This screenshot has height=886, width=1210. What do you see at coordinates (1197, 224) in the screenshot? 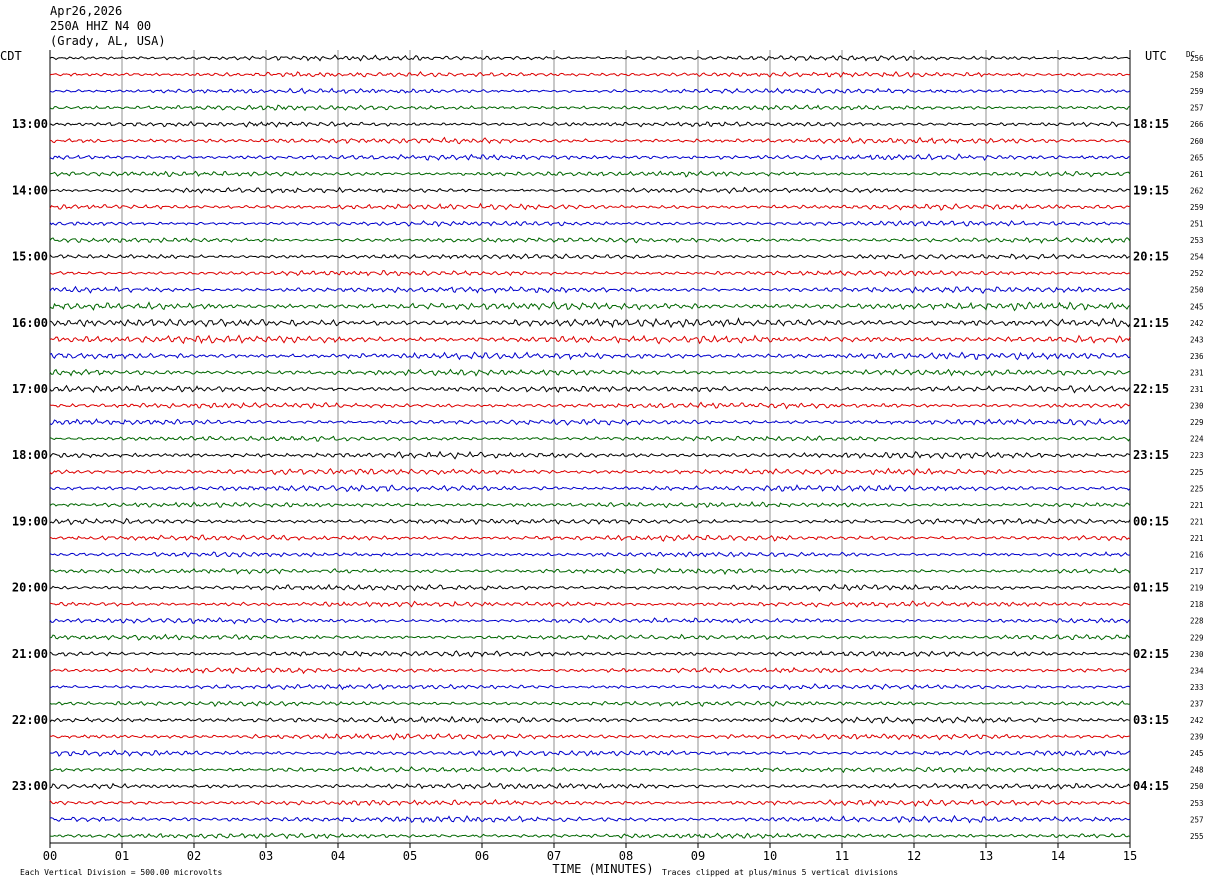
I see `dc-offset-label: 251` at bounding box center [1197, 224].